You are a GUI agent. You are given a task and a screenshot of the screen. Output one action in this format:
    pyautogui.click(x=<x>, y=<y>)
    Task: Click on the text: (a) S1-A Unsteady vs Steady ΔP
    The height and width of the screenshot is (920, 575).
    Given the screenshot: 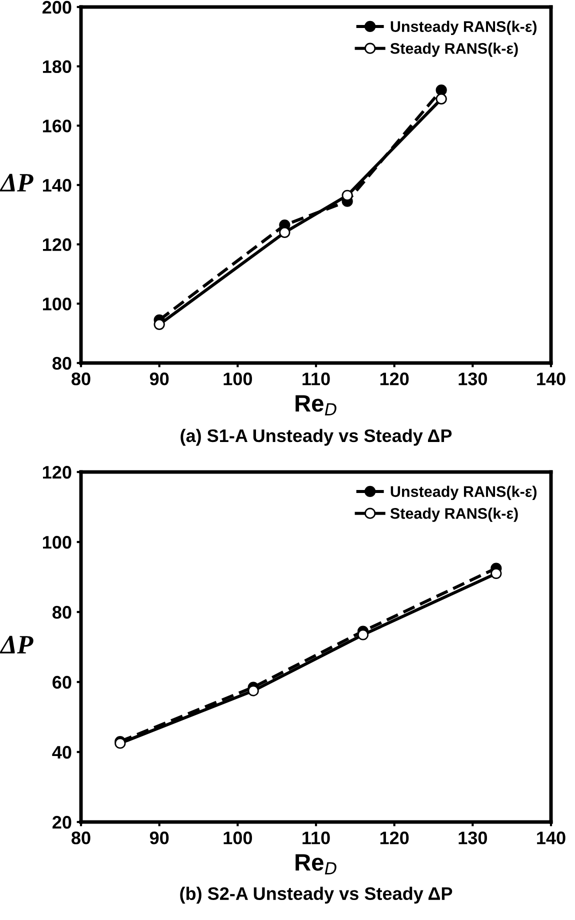 What is the action you would take?
    pyautogui.click(x=316, y=437)
    